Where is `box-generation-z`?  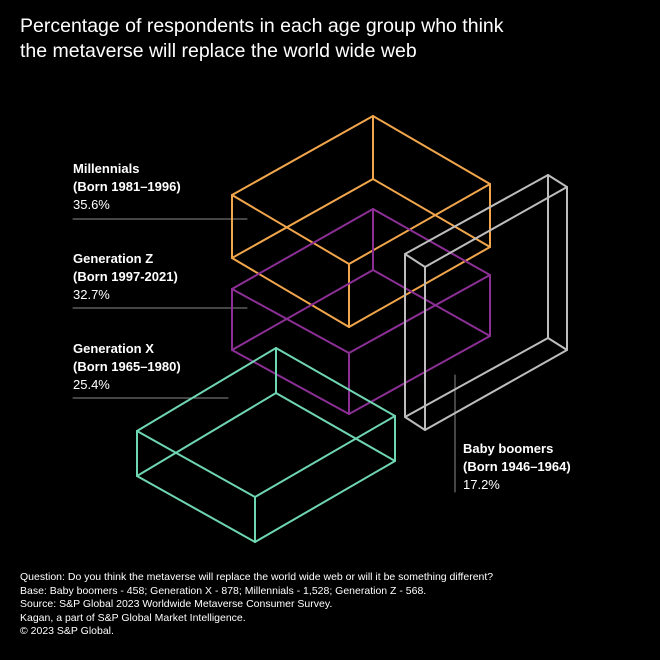 box-generation-z is located at coordinates (361, 311).